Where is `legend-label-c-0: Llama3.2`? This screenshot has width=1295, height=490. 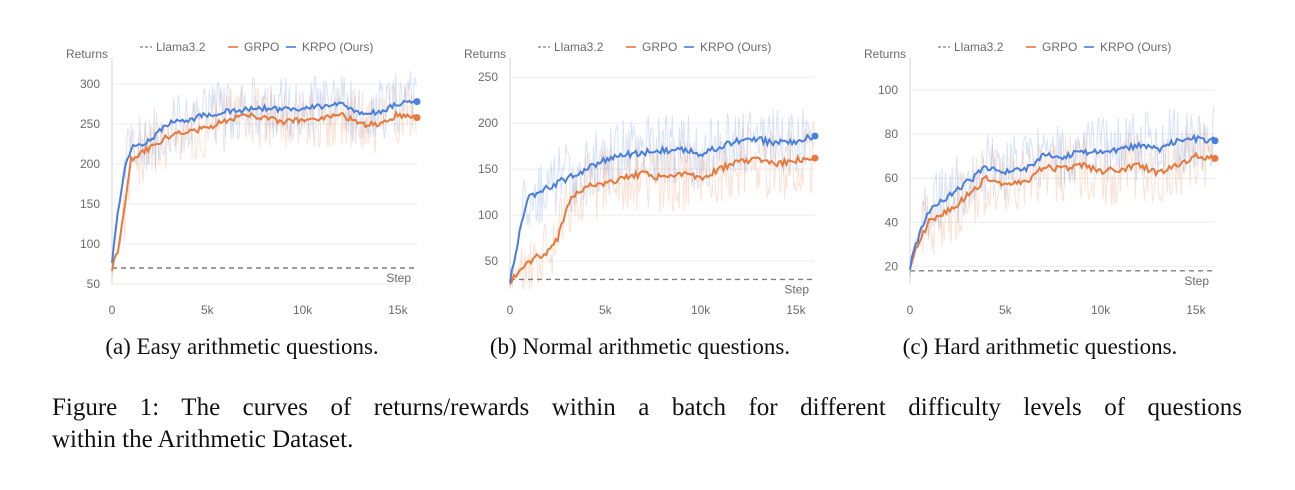 legend-label-c-0: Llama3.2 is located at coordinates (979, 47).